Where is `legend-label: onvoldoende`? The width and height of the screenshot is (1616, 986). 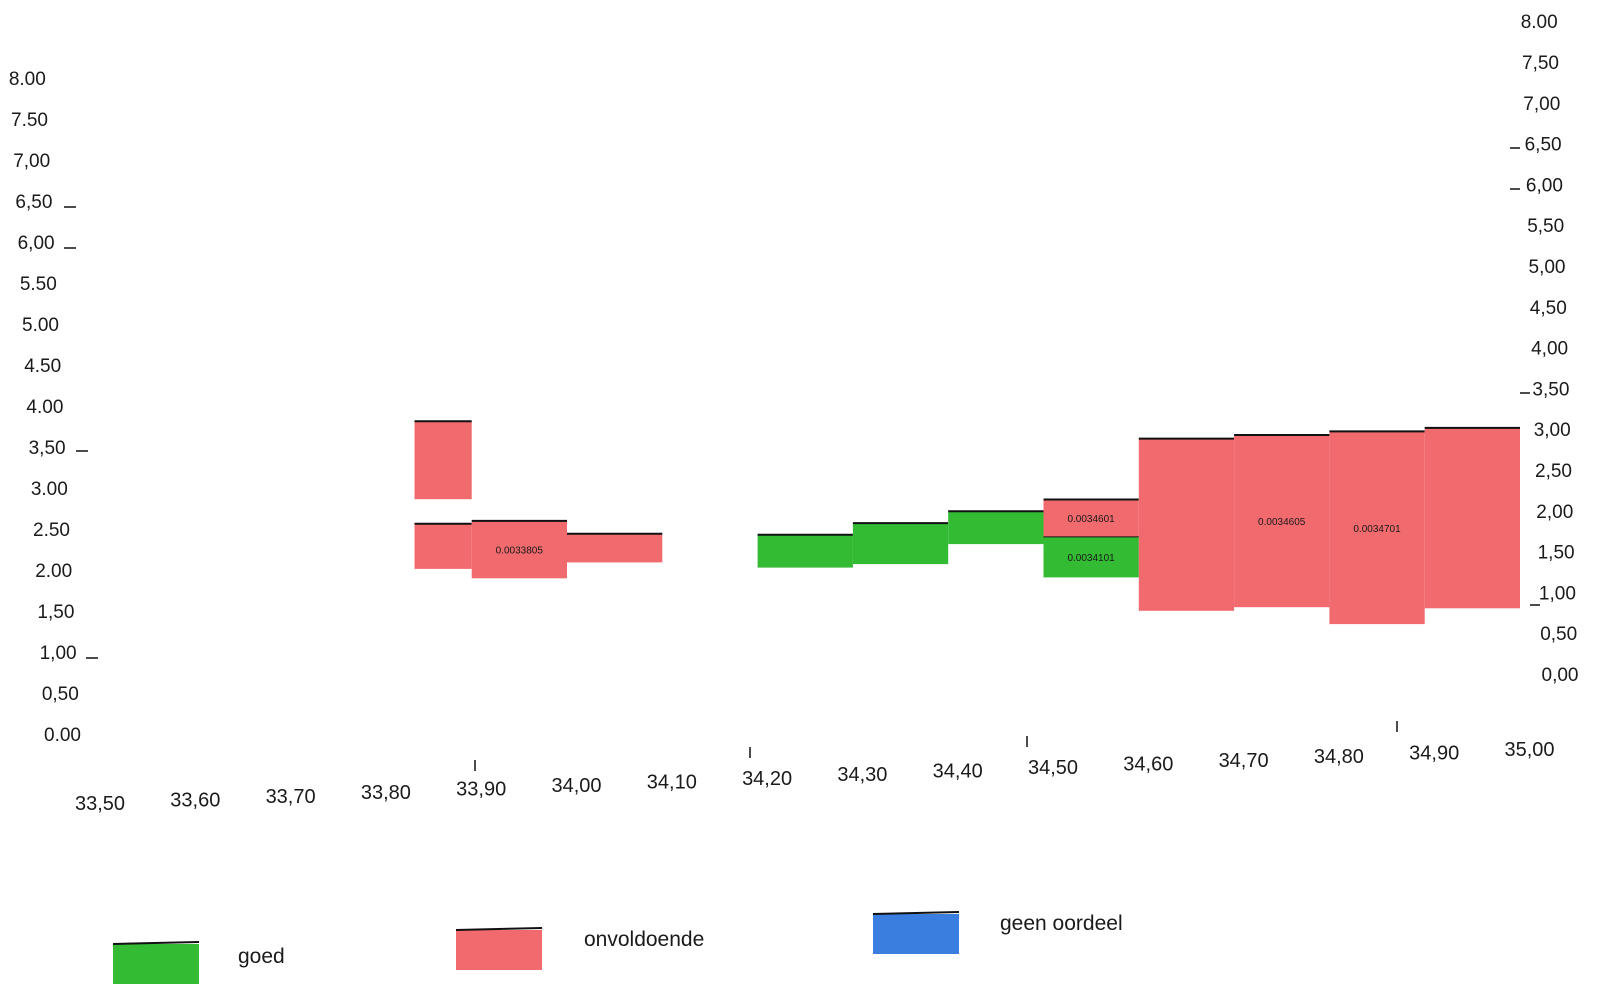
legend-label: onvoldoende is located at coordinates (644, 939).